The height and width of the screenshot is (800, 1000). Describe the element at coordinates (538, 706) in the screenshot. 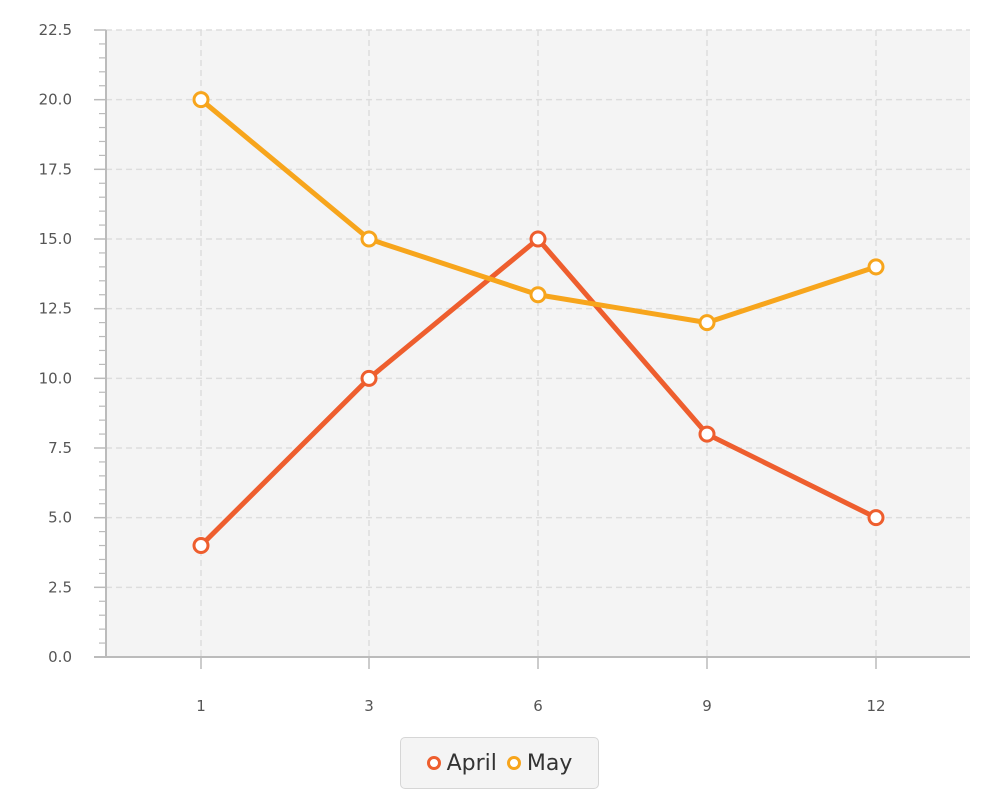

I see `x-tick-label: 6` at that location.